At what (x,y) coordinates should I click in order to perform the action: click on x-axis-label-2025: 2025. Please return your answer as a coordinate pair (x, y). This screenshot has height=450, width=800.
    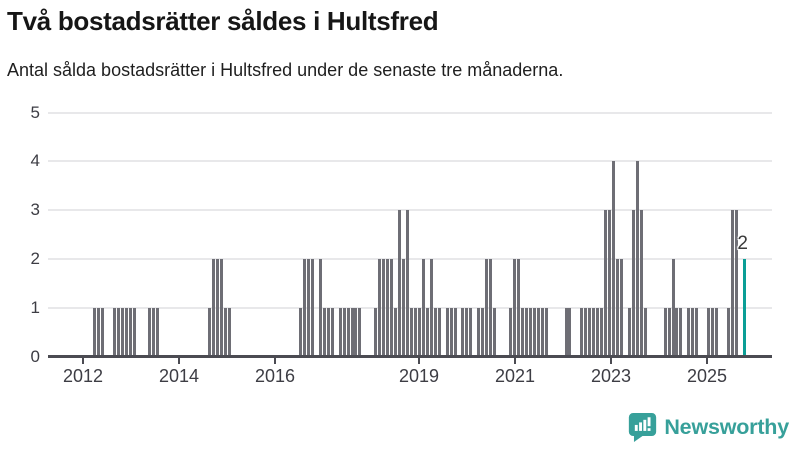
    Looking at the image, I should click on (707, 376).